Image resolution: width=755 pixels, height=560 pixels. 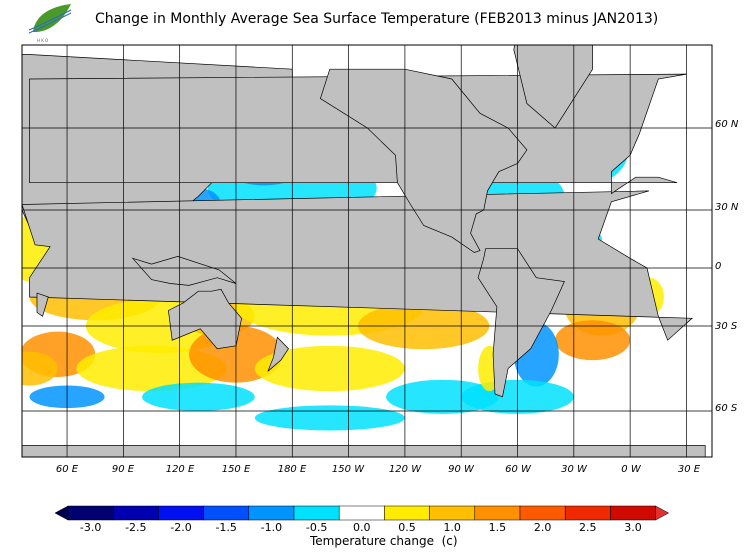 What do you see at coordinates (518, 469) in the screenshot?
I see `lon-label: 60 W` at bounding box center [518, 469].